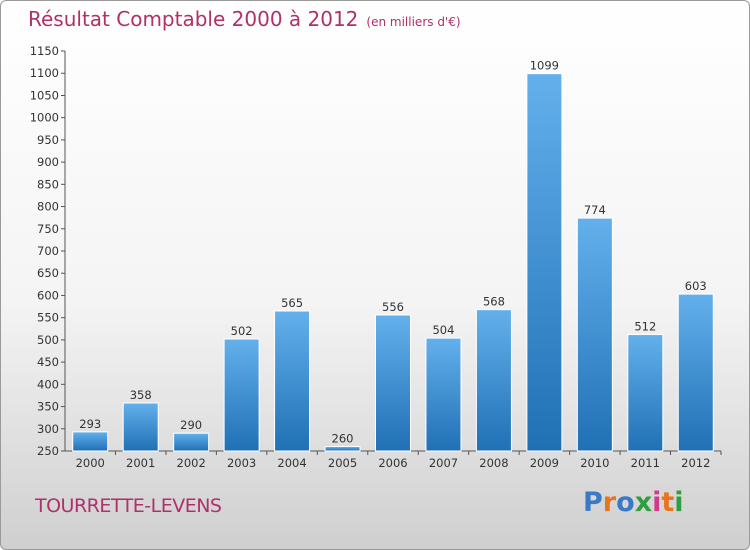 This screenshot has height=550, width=750. What do you see at coordinates (593, 502) in the screenshot?
I see `logo-letter: P` at bounding box center [593, 502].